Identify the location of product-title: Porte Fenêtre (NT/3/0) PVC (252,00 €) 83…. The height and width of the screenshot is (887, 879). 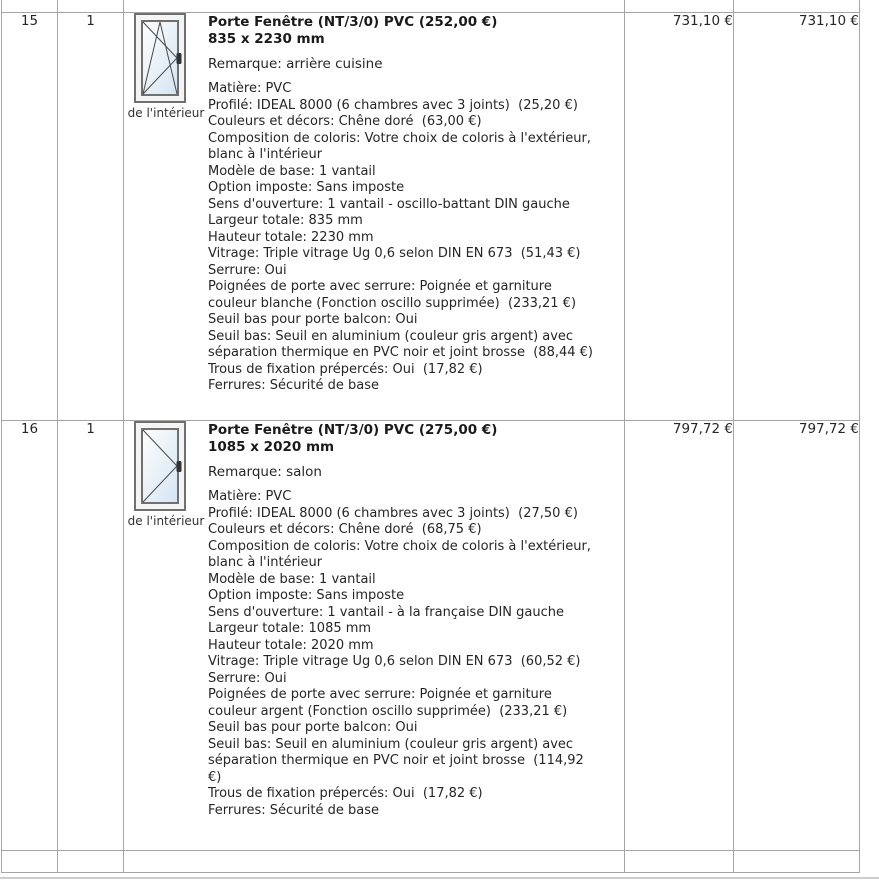
(416, 31).